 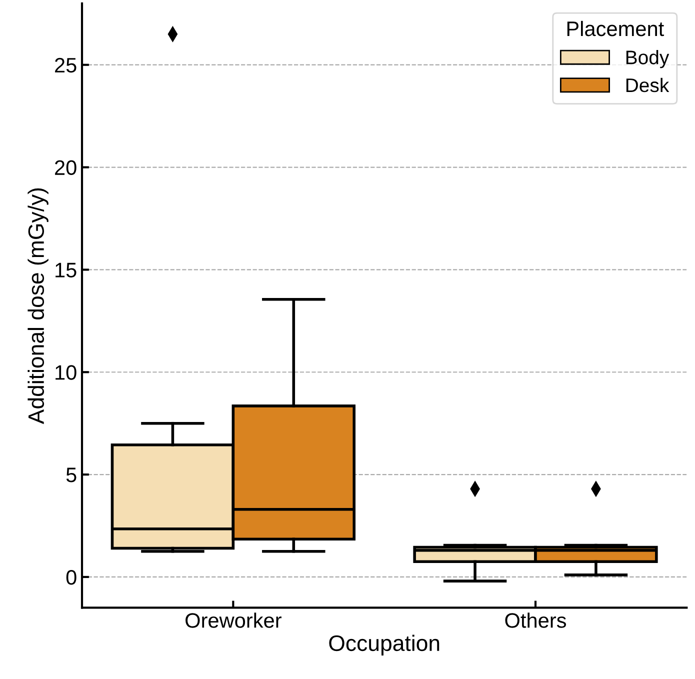 What do you see at coordinates (384, 645) in the screenshot?
I see `x-axis-title: Occupation` at bounding box center [384, 645].